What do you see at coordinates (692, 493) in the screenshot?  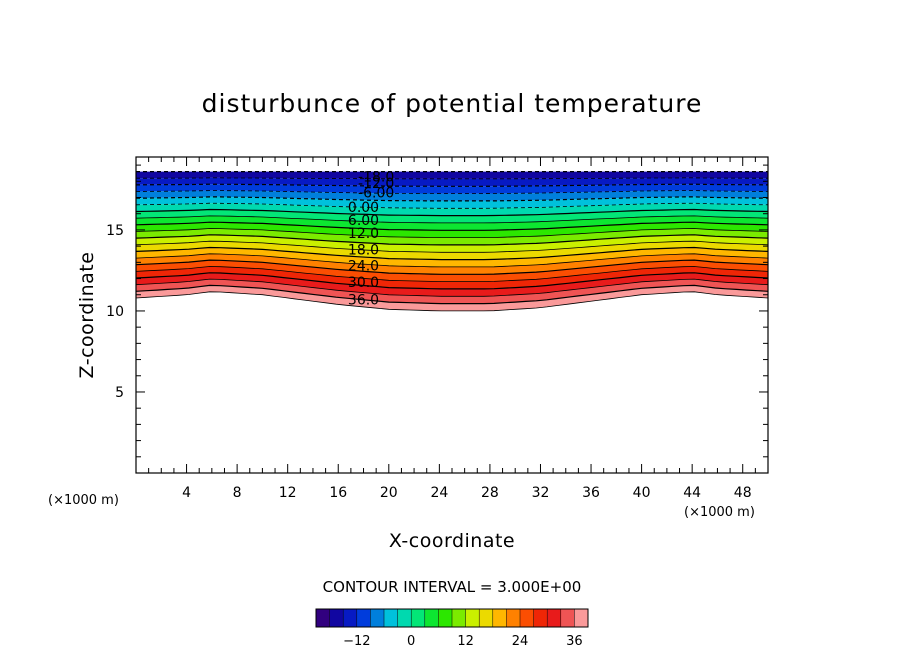 I see `x-tick-label: 44` at bounding box center [692, 493].